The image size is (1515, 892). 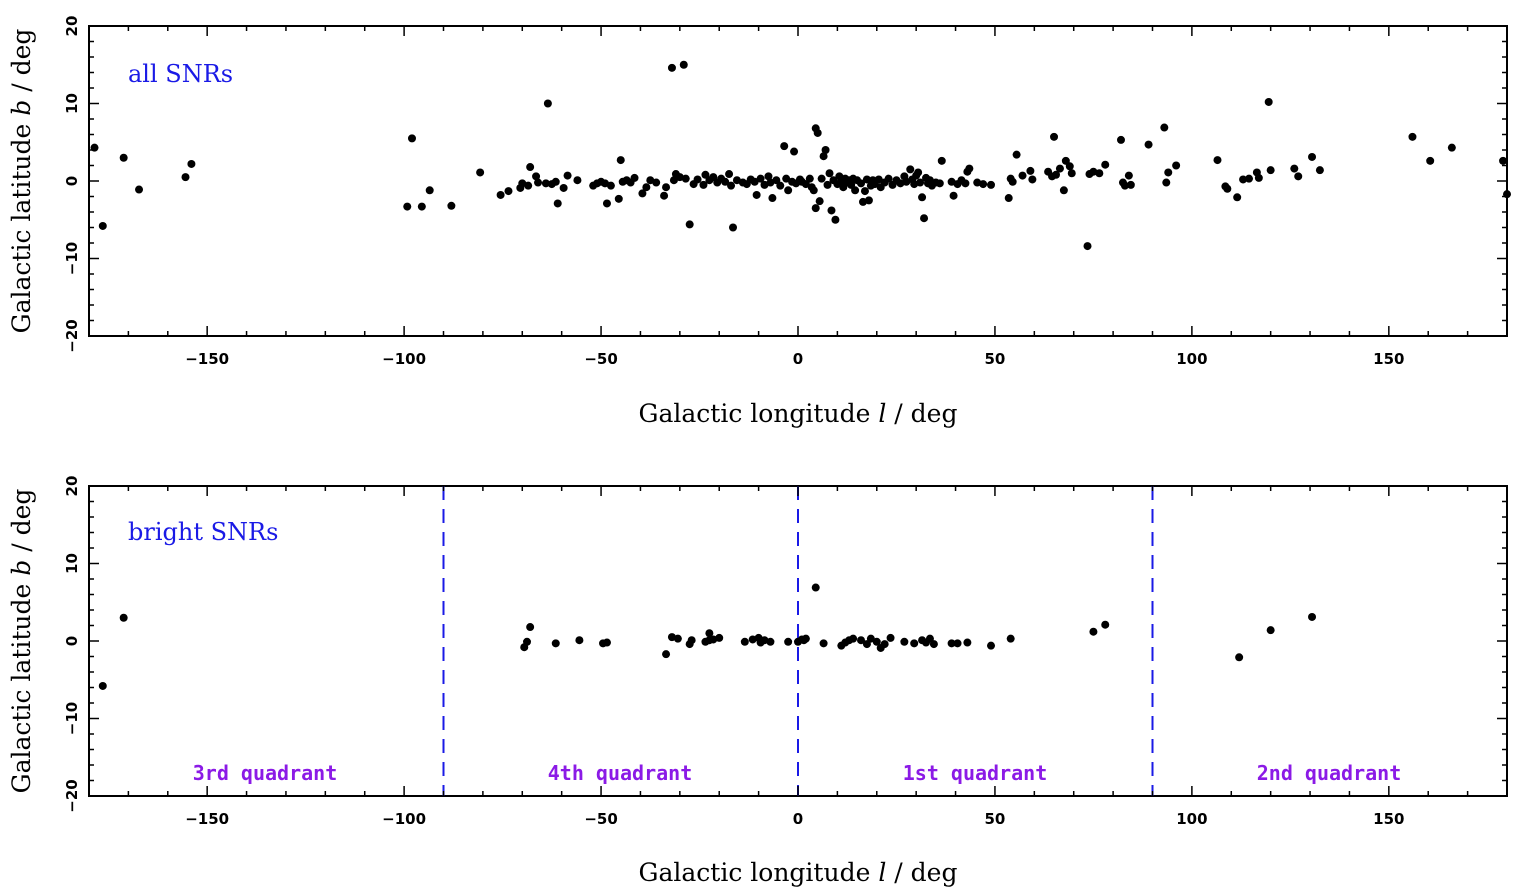 What do you see at coordinates (72, 103) in the screenshot?
I see `y-tick-label: 10` at bounding box center [72, 103].